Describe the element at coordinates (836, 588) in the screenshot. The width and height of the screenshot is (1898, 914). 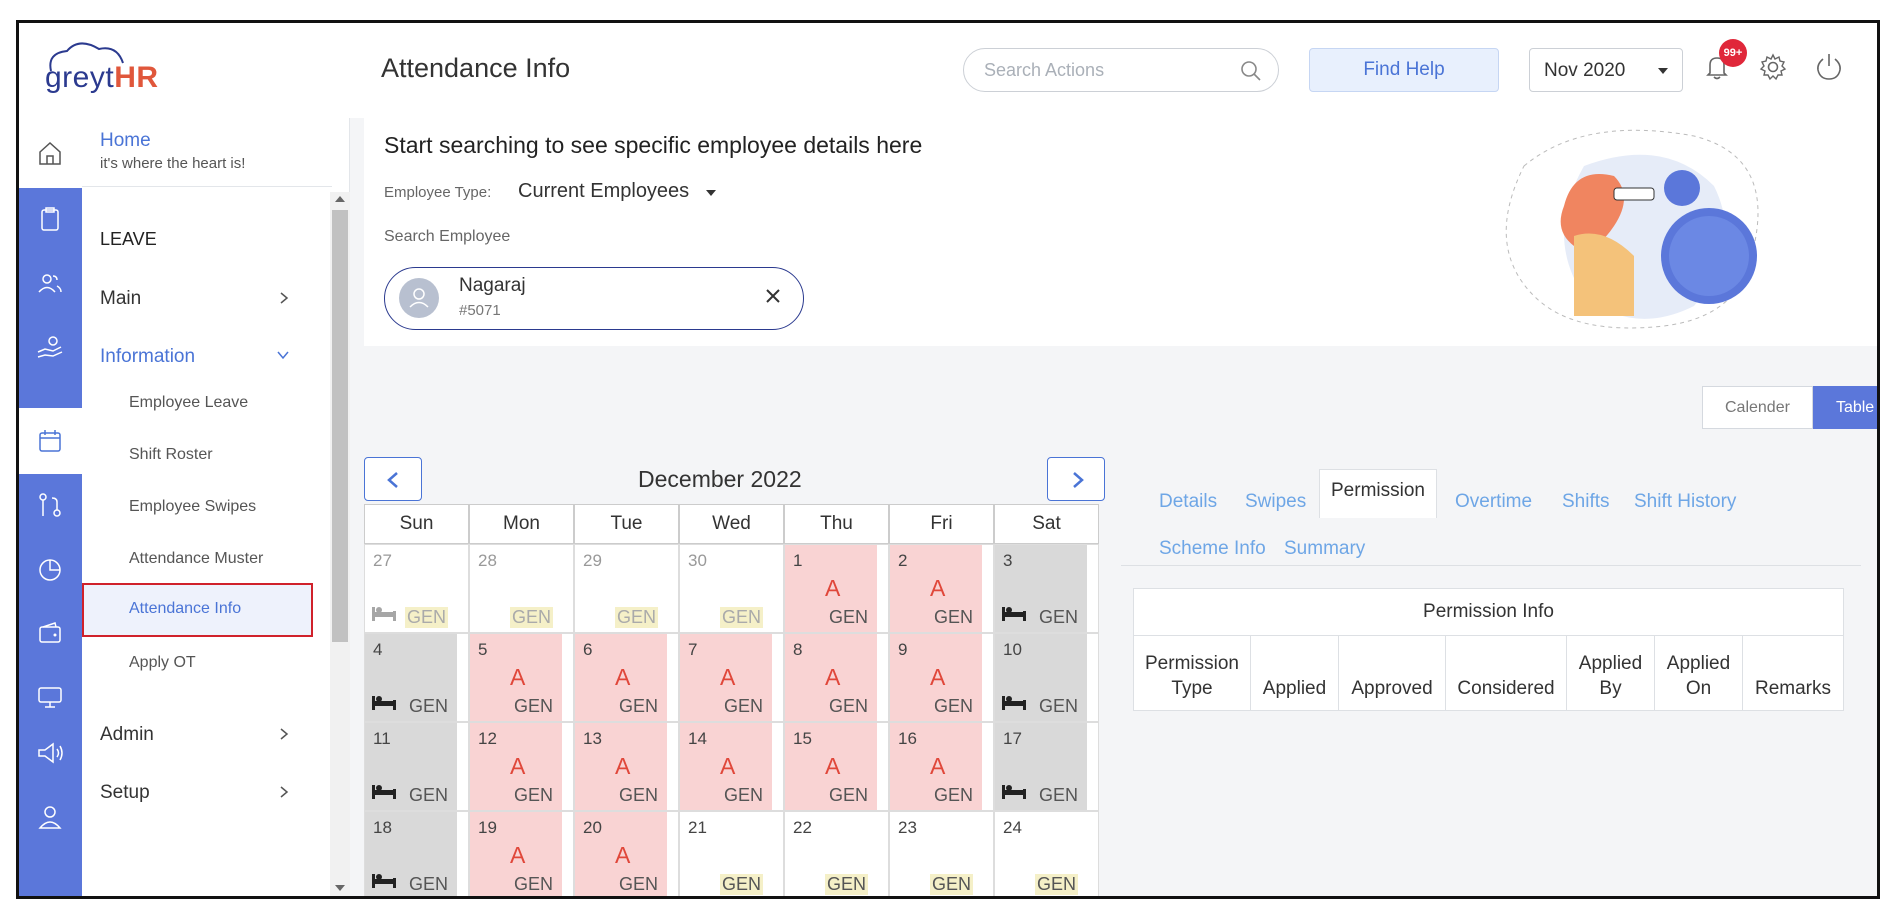
I see `calendar-day-cell: 1 A GEN` at that location.